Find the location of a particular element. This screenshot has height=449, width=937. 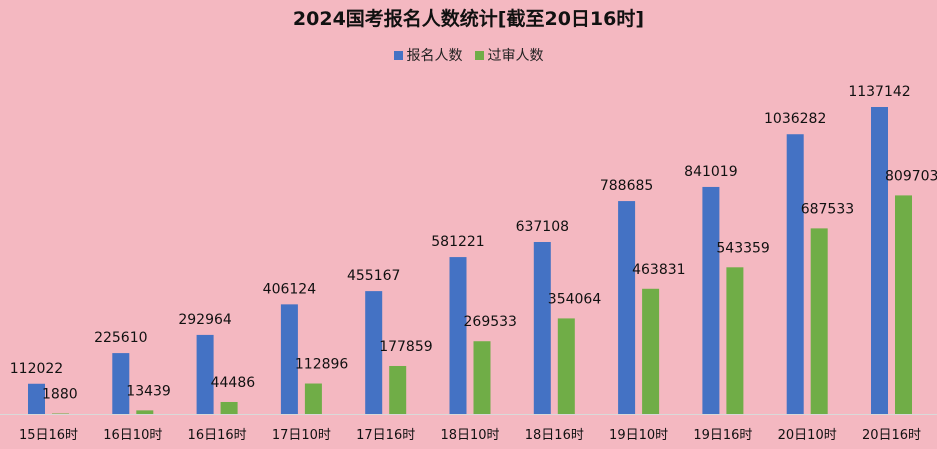

x-tick-label-1: 16日10时 is located at coordinates (132, 435).